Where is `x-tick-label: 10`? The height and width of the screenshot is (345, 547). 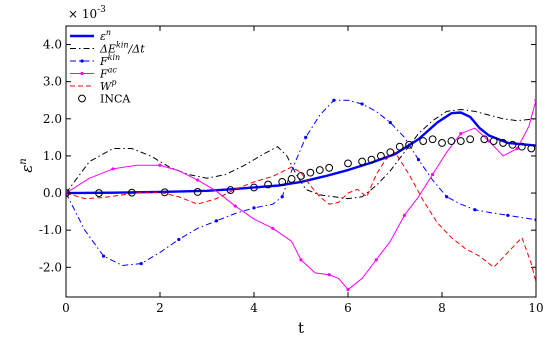 x-tick-label: 10 is located at coordinates (535, 308).